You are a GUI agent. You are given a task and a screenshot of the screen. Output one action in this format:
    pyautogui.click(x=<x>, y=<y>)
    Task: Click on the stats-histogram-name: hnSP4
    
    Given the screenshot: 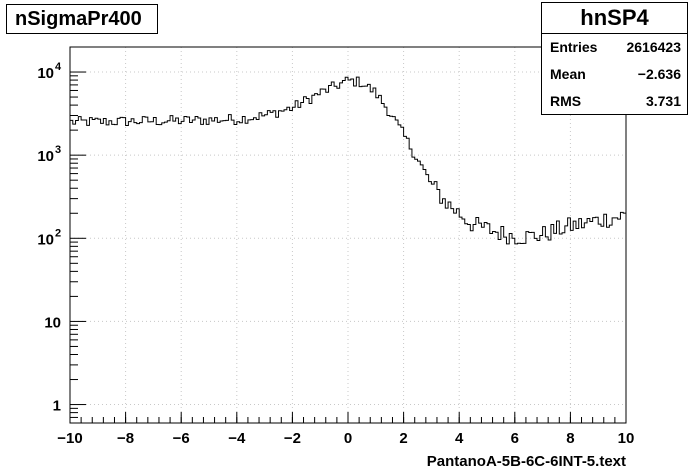 What is the action you would take?
    pyautogui.click(x=614, y=18)
    